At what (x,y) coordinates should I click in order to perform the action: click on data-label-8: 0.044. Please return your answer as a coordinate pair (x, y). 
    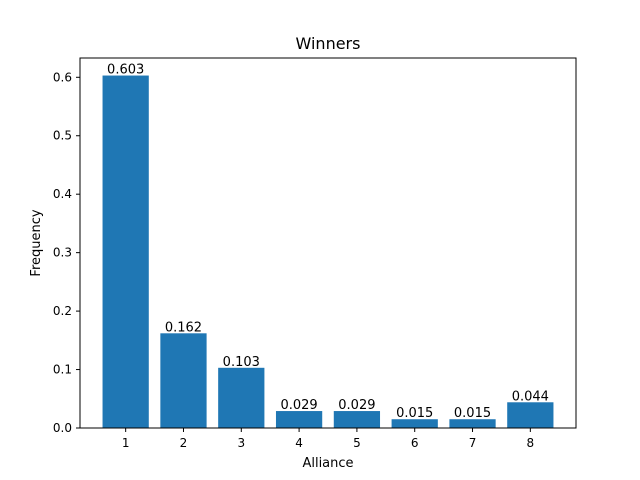
    Looking at the image, I should click on (530, 396).